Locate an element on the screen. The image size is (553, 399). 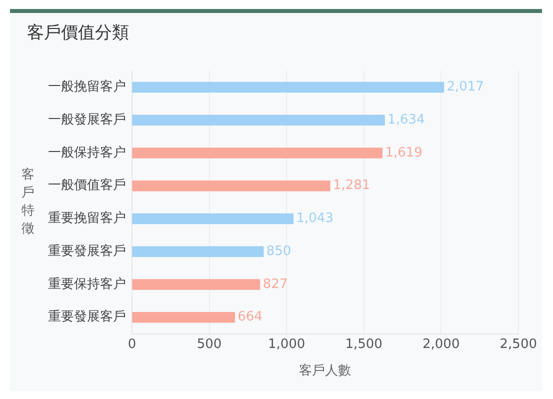
data-label: 1,281 is located at coordinates (351, 186).